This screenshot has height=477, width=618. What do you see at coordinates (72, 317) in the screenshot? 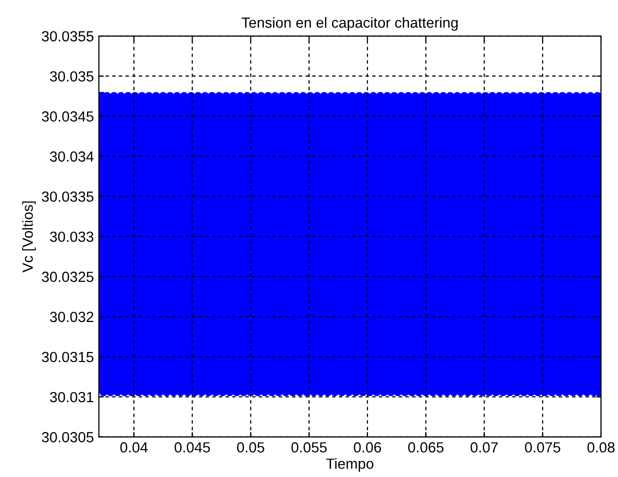
I see `y-tick-label: 30.032` at bounding box center [72, 317].